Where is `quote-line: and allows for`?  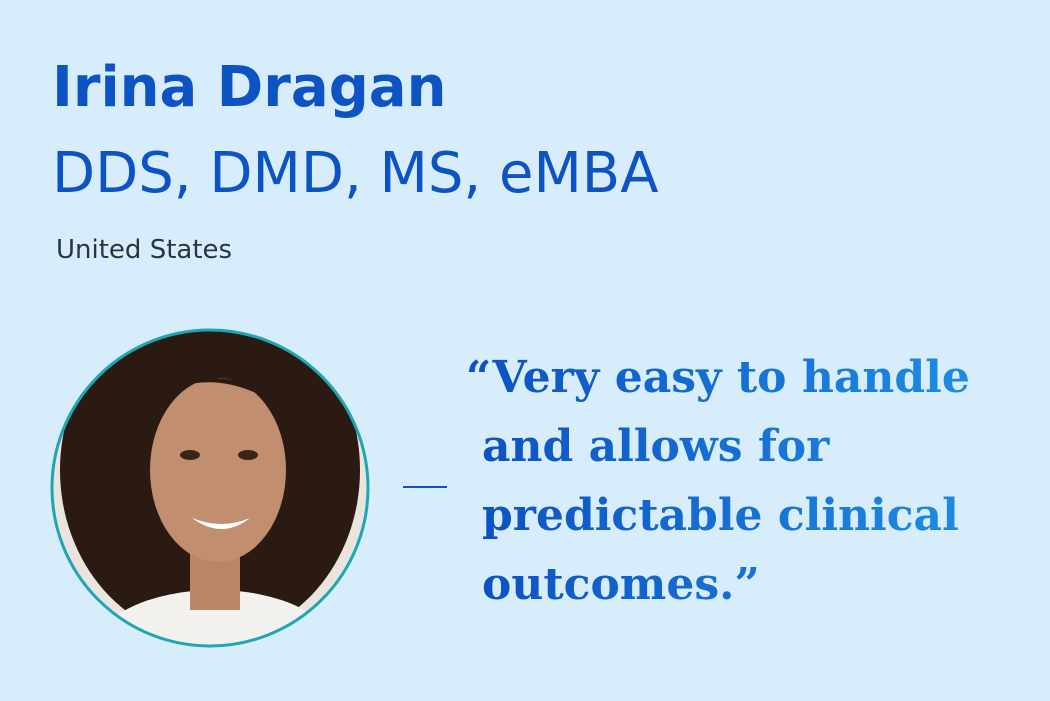 quote-line: and allows for is located at coordinates (656, 446).